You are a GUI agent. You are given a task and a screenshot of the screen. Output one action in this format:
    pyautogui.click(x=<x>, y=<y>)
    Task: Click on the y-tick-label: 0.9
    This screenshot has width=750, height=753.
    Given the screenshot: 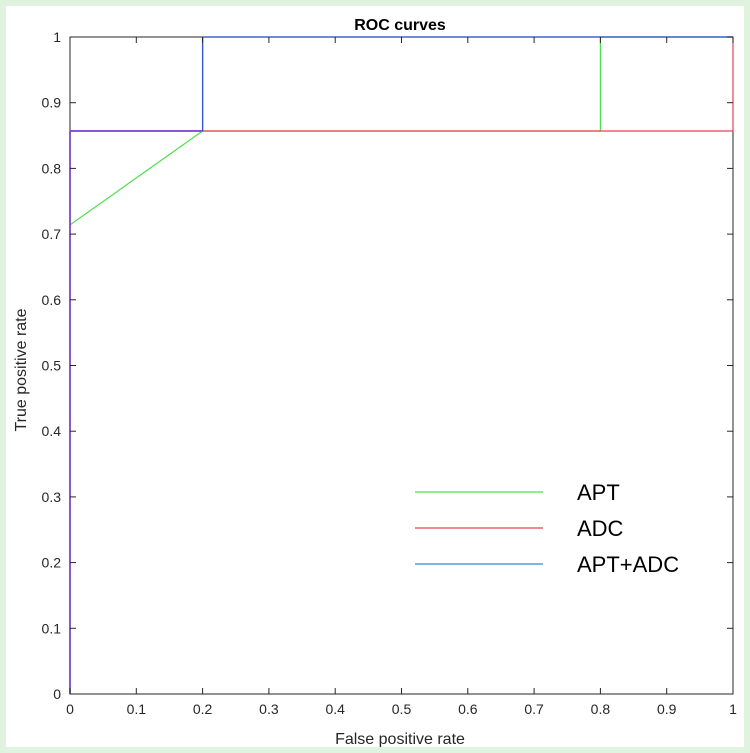 What is the action you would take?
    pyautogui.click(x=52, y=103)
    